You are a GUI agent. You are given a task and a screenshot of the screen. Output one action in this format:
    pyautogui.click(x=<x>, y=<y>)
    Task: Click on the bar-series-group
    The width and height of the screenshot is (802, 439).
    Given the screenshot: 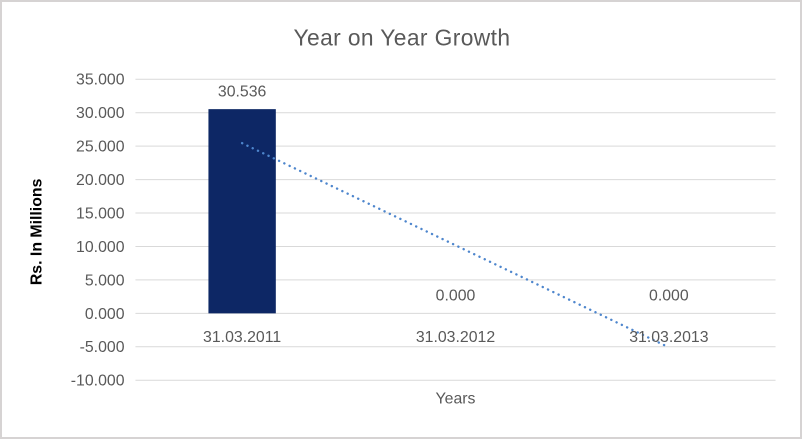 What is the action you would take?
    pyautogui.click(x=242, y=211)
    